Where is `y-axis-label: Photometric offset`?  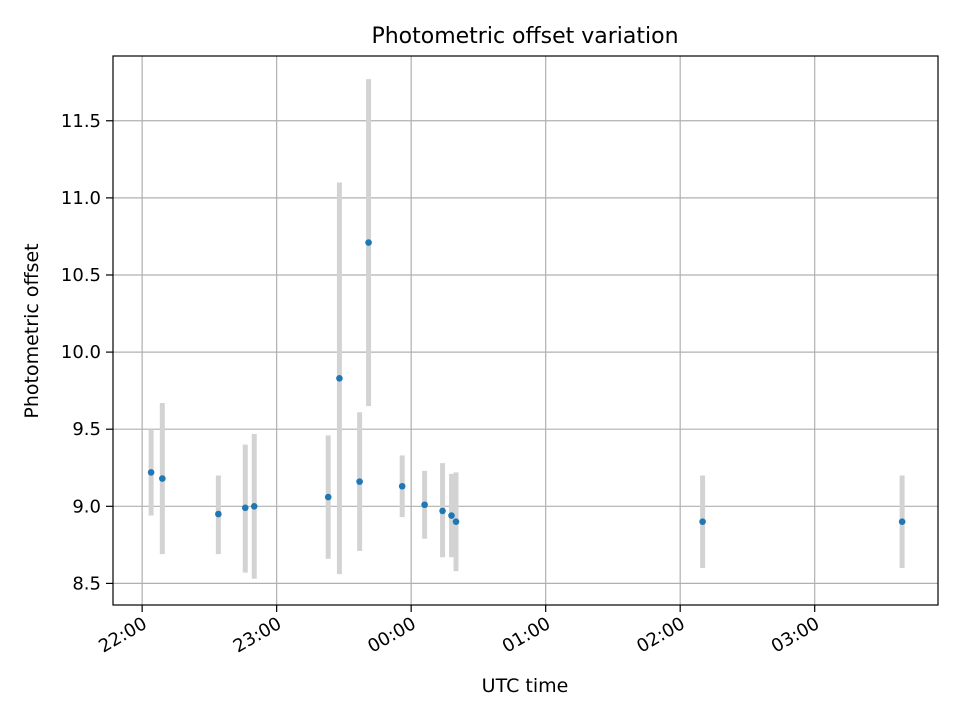 y-axis-label: Photometric offset is located at coordinates (32, 330).